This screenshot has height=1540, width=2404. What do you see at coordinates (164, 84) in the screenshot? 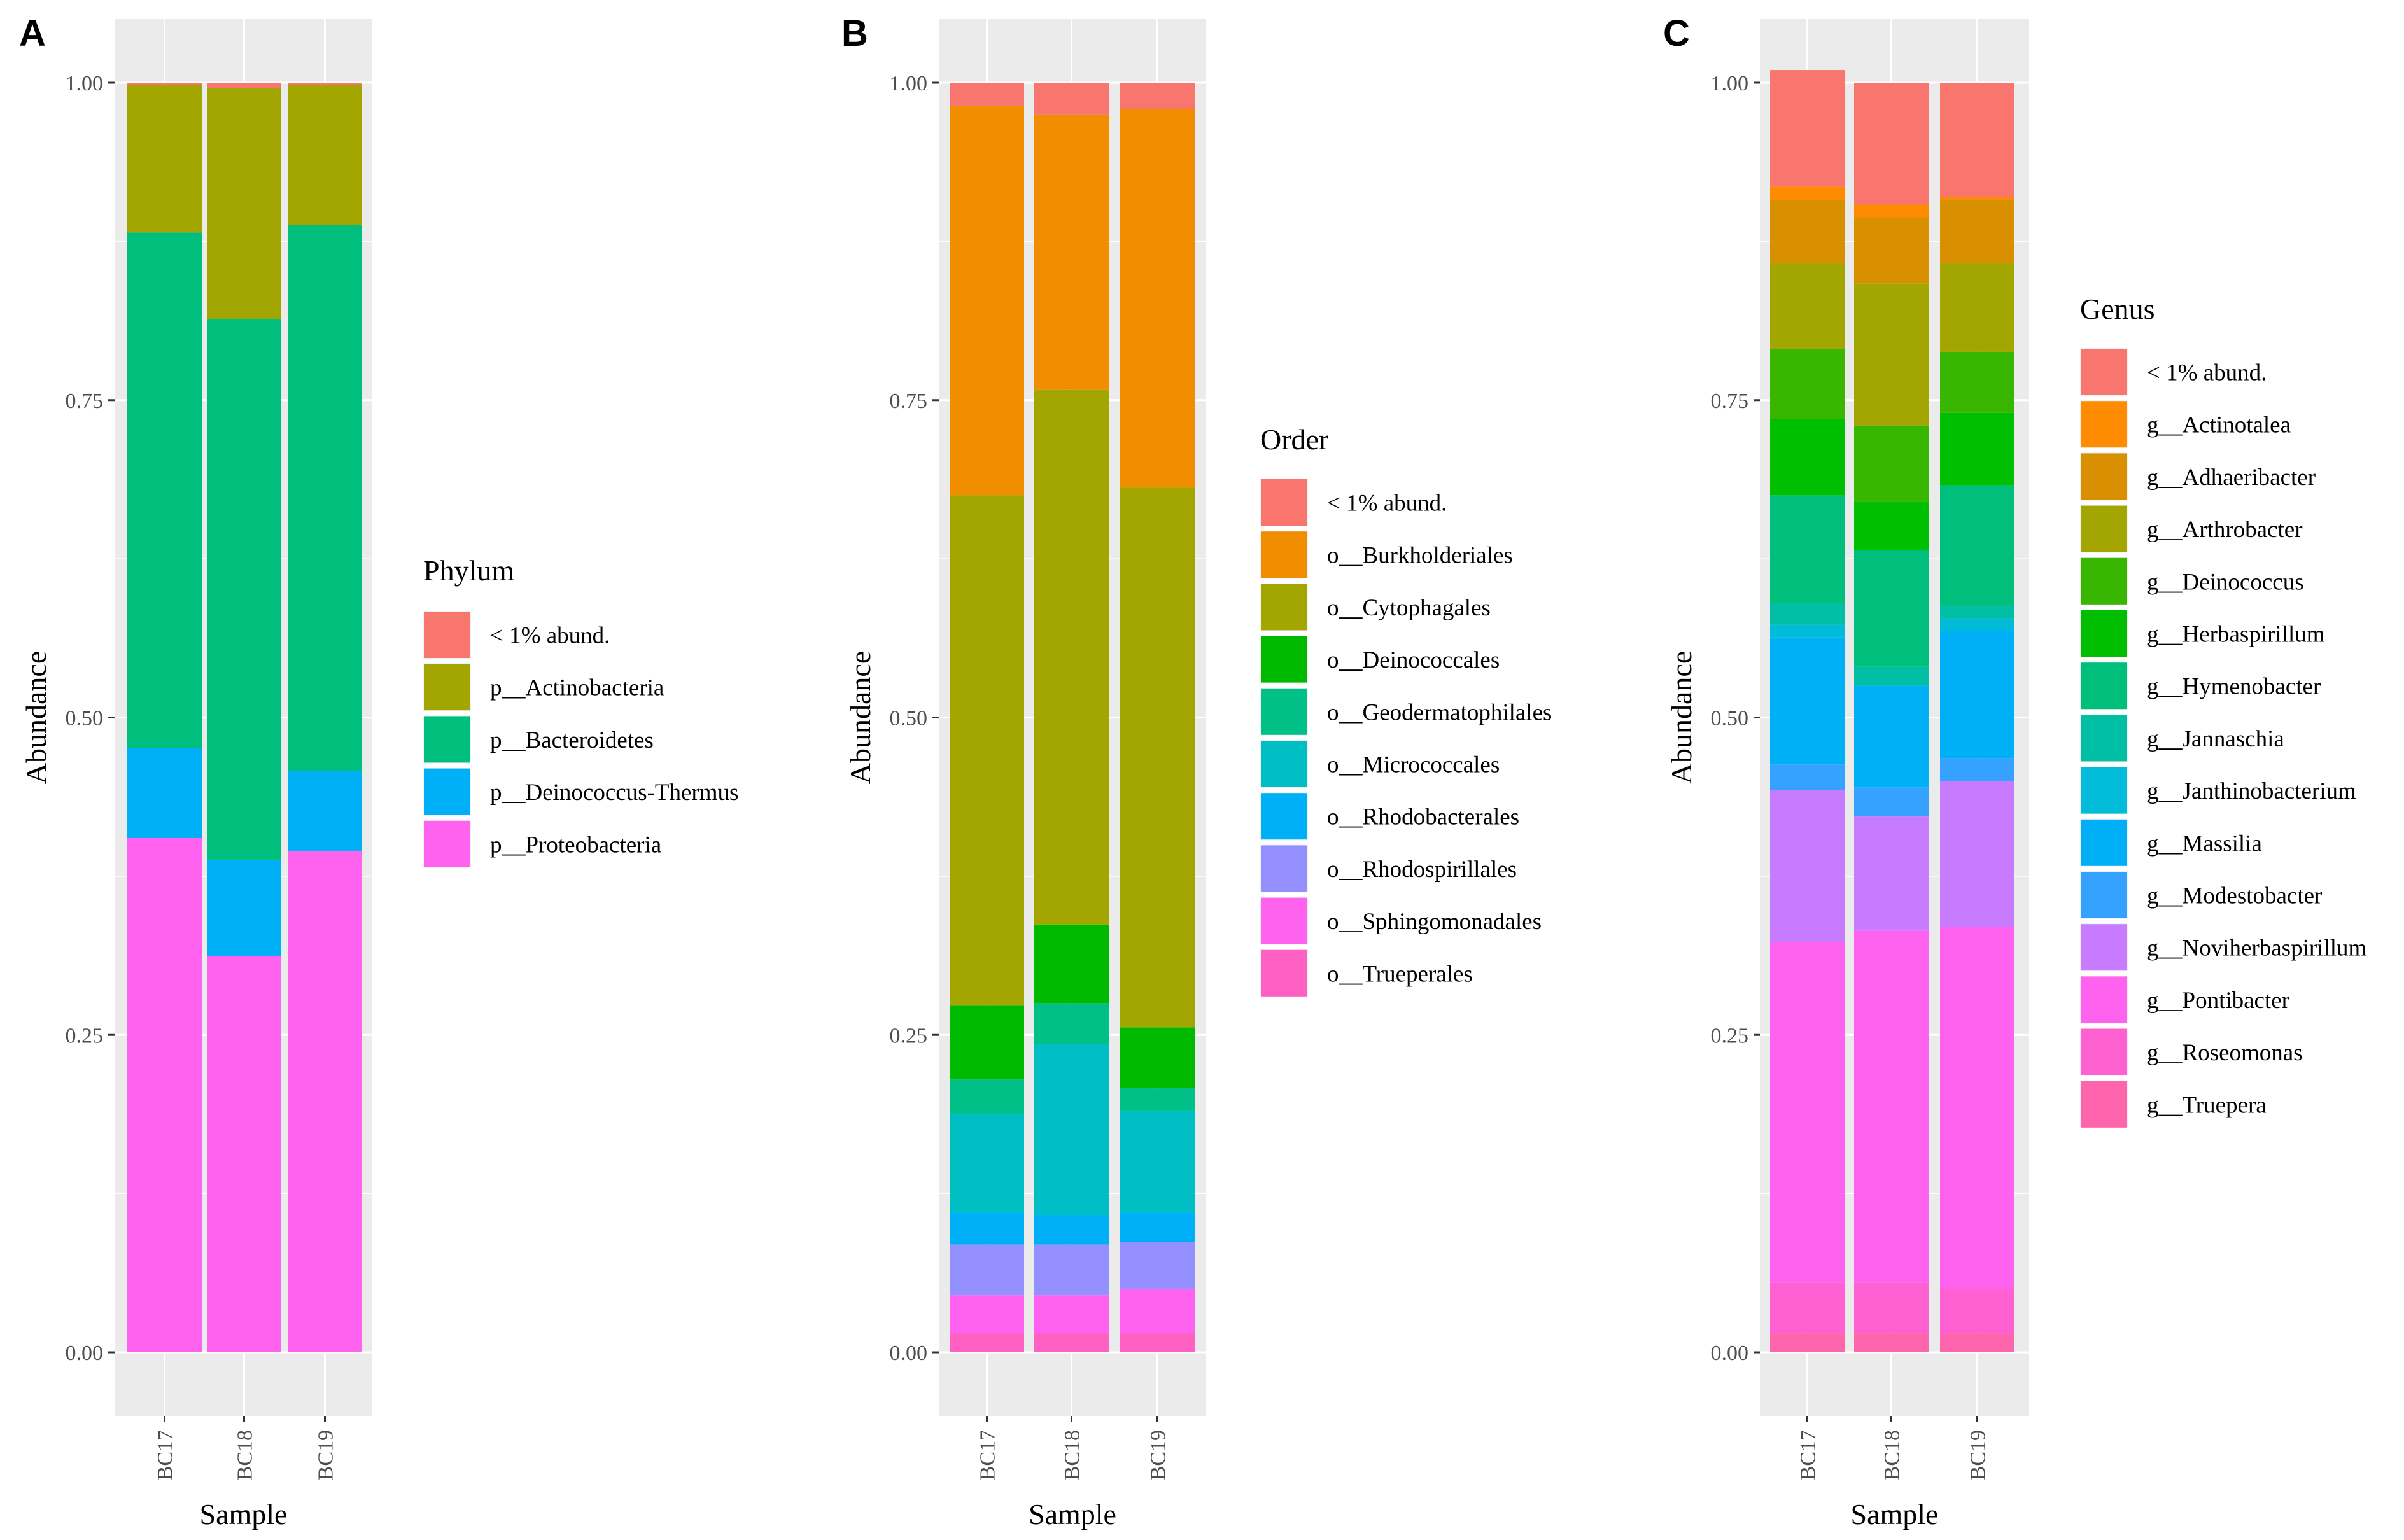
I see `bar-segment-bc17-1-abund` at bounding box center [164, 84].